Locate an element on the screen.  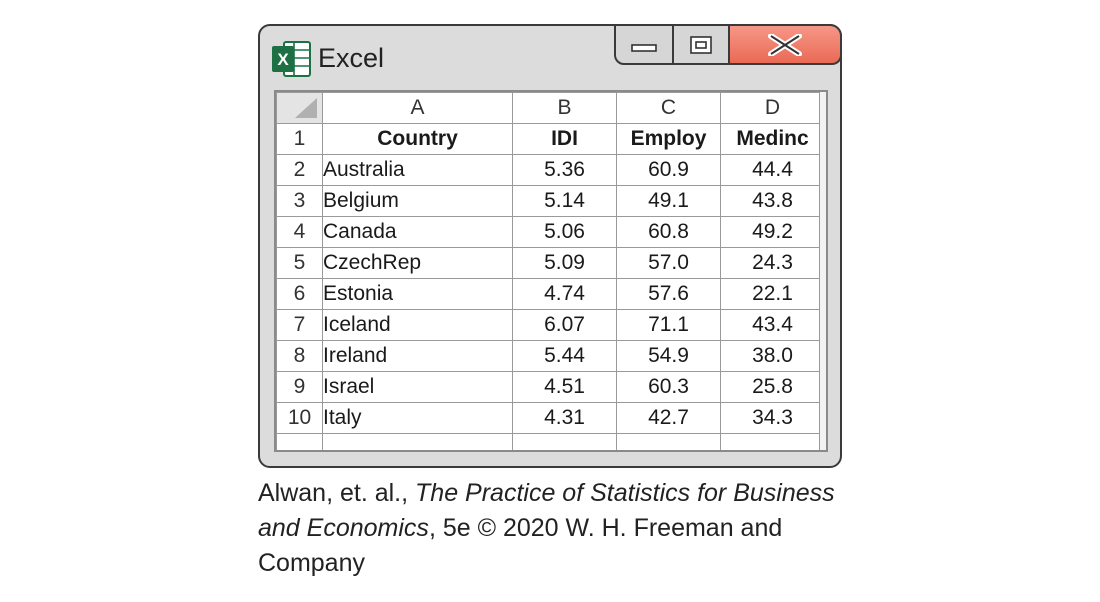
caption-authors: Alwan, et. al., is located at coordinates (337, 493).